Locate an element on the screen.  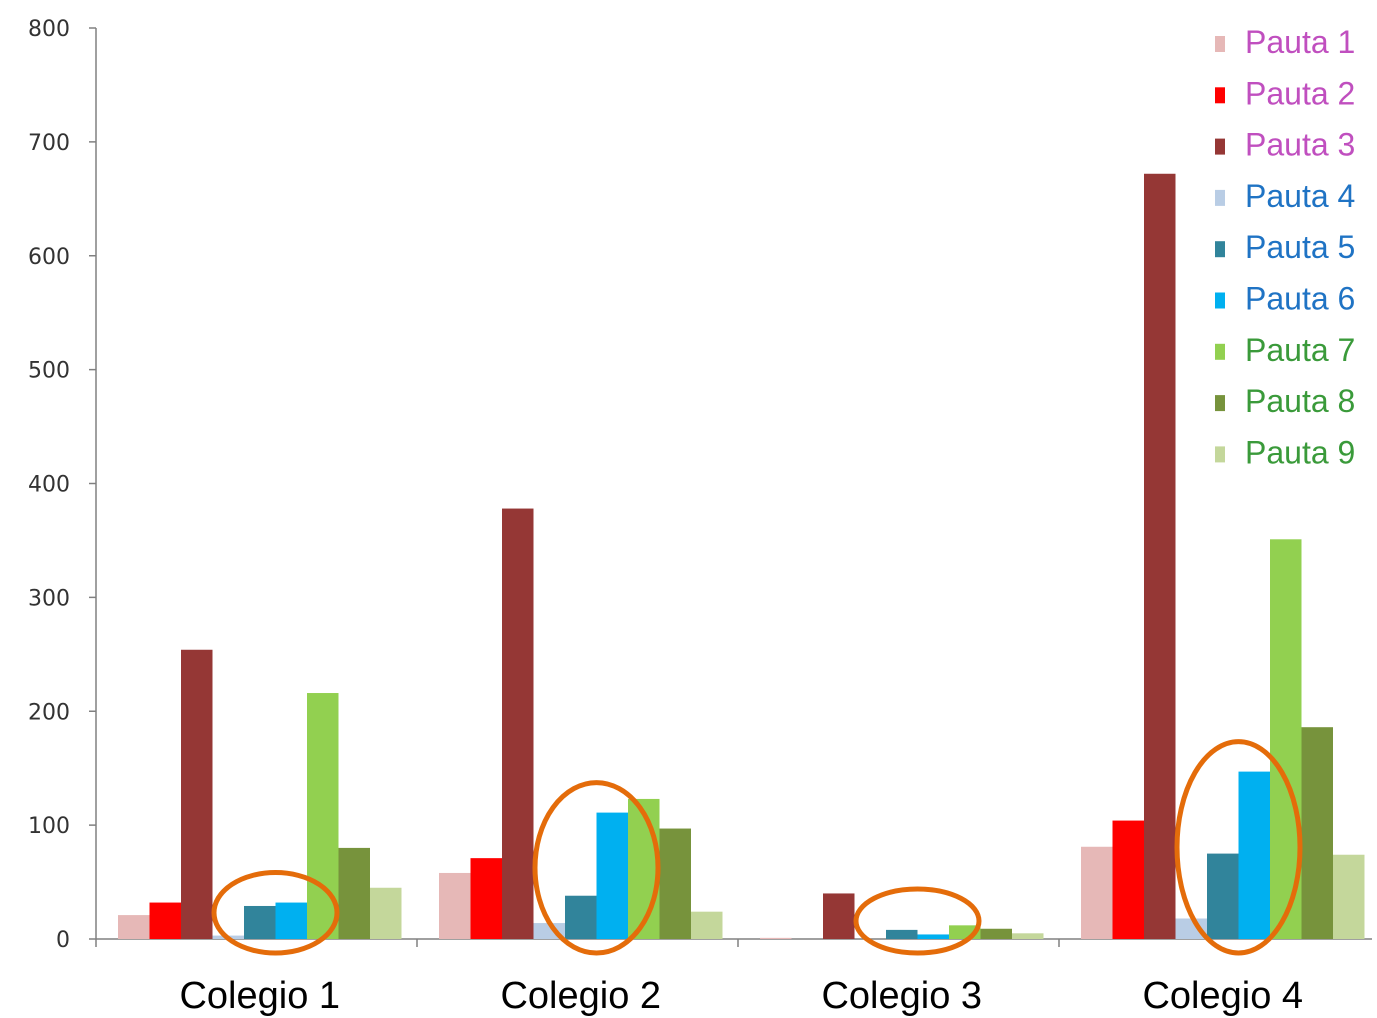
legend-label: Pauta 6 is located at coordinates (1300, 299).